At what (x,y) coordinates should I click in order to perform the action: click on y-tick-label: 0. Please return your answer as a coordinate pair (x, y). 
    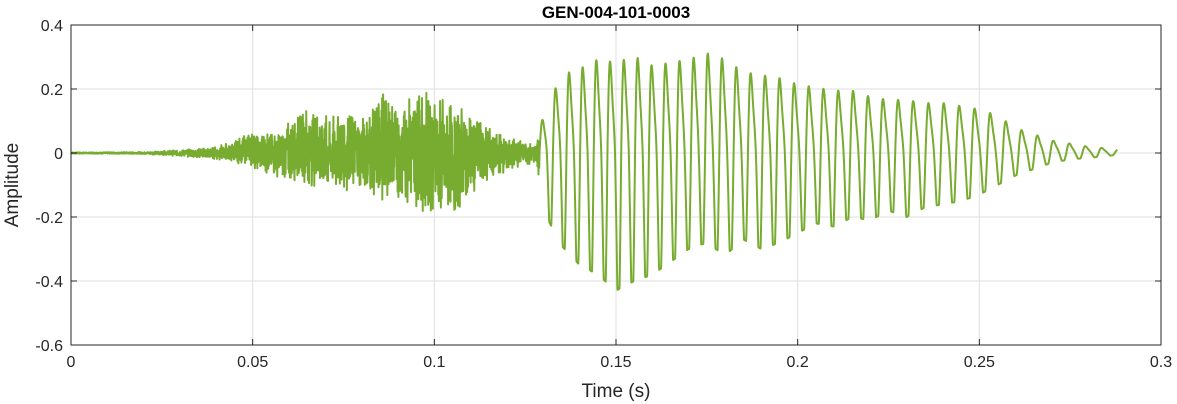
    Looking at the image, I should click on (58, 154).